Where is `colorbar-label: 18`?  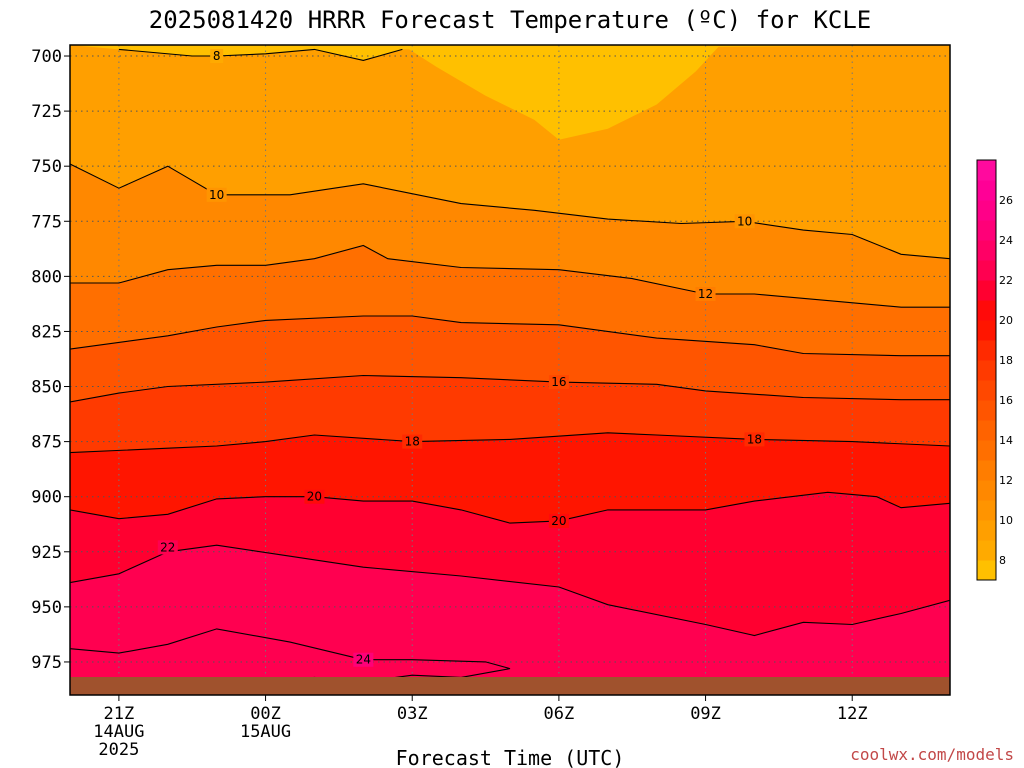
colorbar-label: 18 is located at coordinates (1006, 360).